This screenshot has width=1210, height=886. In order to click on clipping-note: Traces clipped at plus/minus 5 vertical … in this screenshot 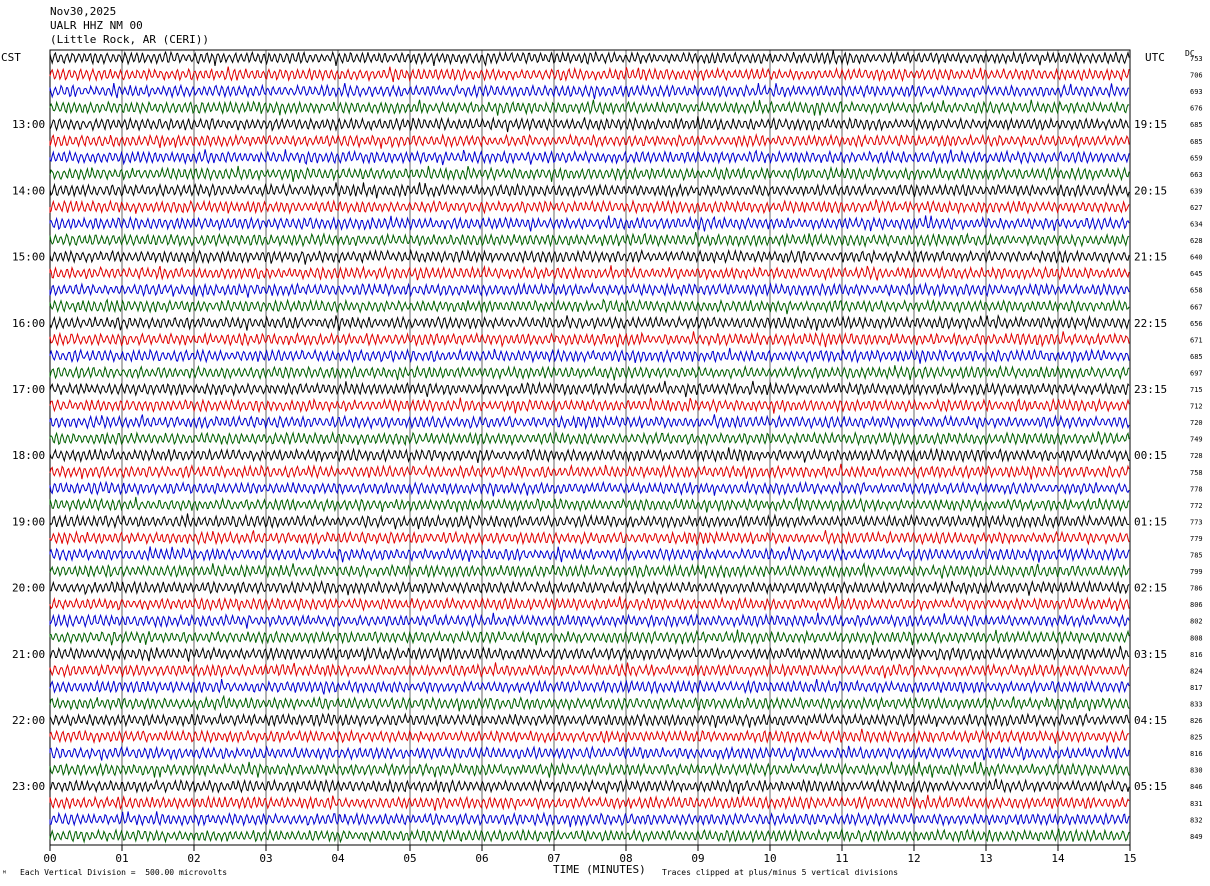, I will do `click(780, 872)`.